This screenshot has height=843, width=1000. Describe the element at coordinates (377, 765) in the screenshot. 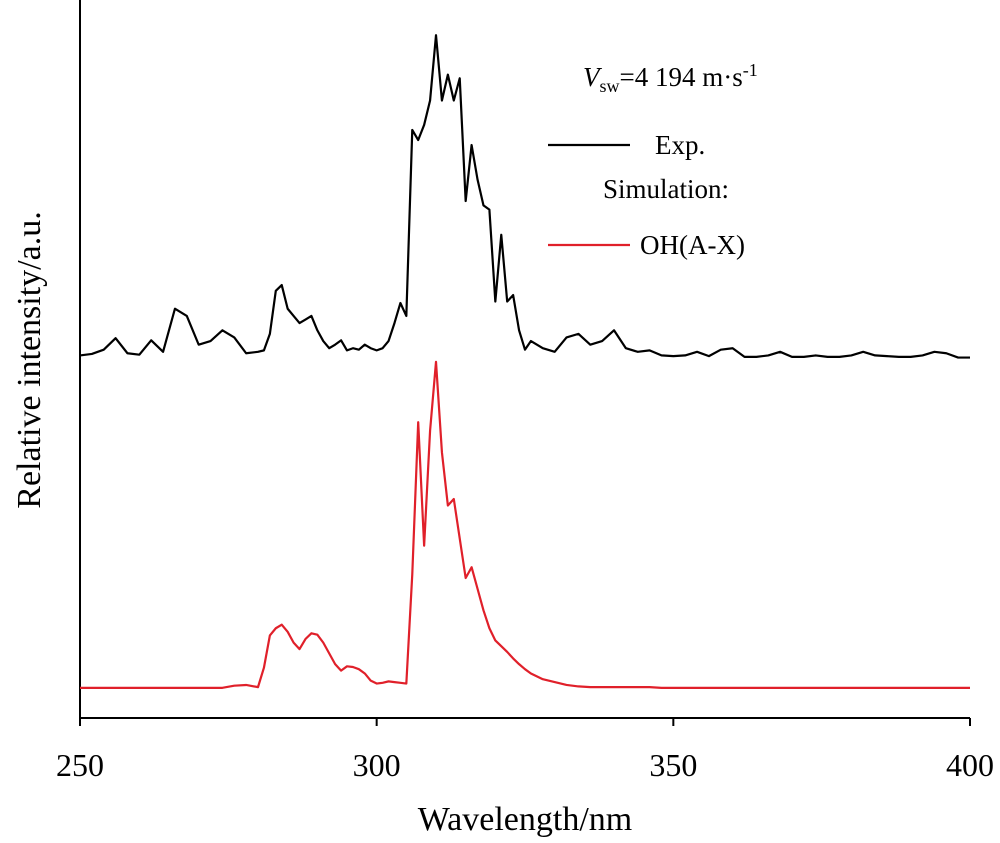

I see `x-tick-label: 300` at that location.